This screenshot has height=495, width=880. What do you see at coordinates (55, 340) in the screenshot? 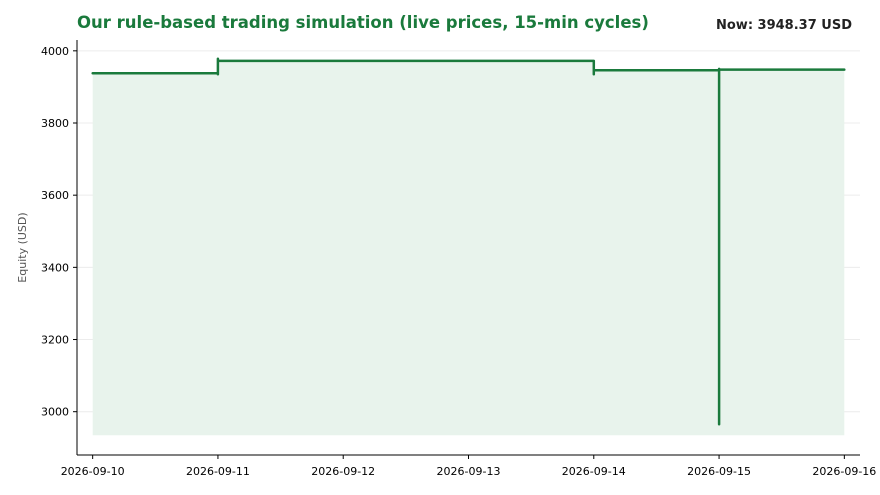
I see `y-tick-label: 3200` at bounding box center [55, 340].